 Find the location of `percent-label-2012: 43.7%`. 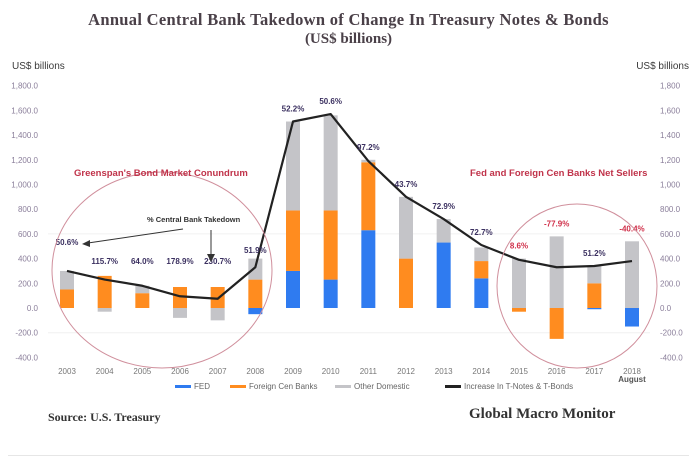

percent-label-2012: 43.7% is located at coordinates (406, 184).